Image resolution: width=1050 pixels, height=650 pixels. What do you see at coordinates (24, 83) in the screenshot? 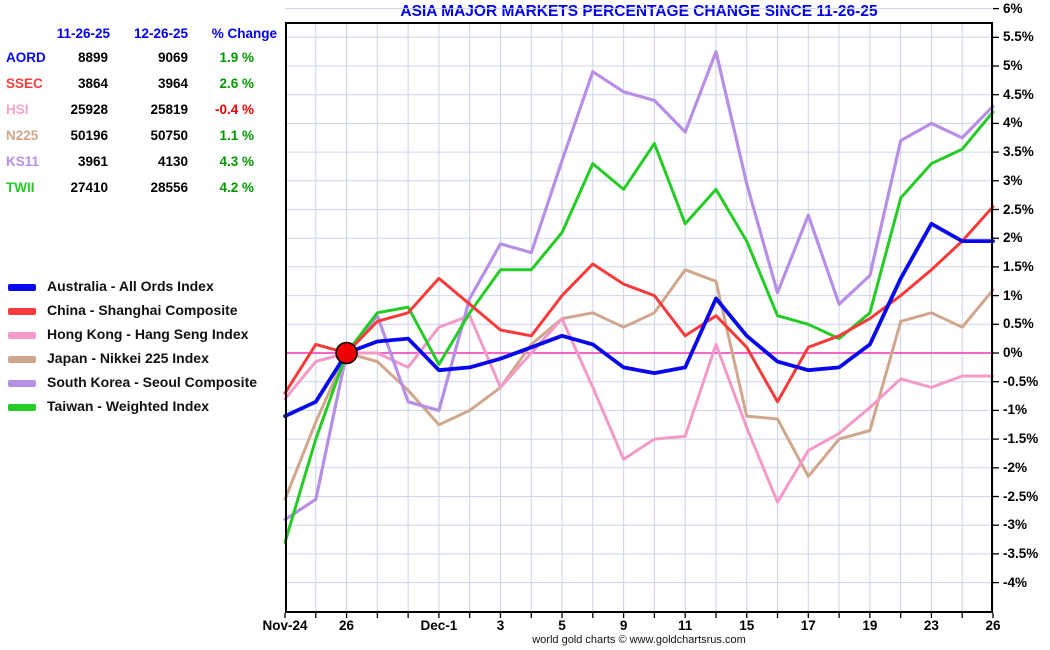
I see `symbol-label: SSEC` at bounding box center [24, 83].